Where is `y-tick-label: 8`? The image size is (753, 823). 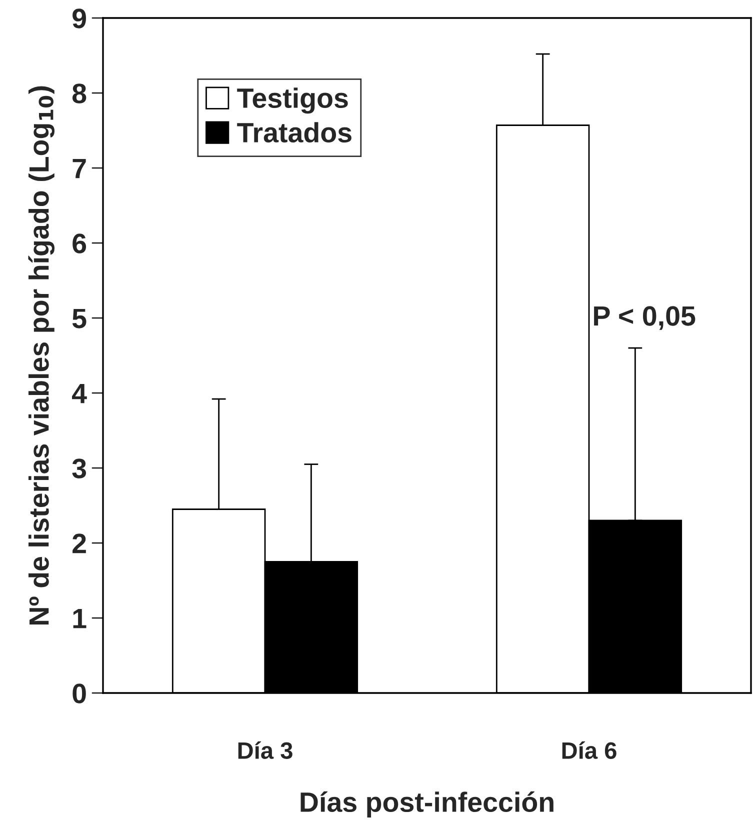
y-tick-label: 8 is located at coordinates (79, 94).